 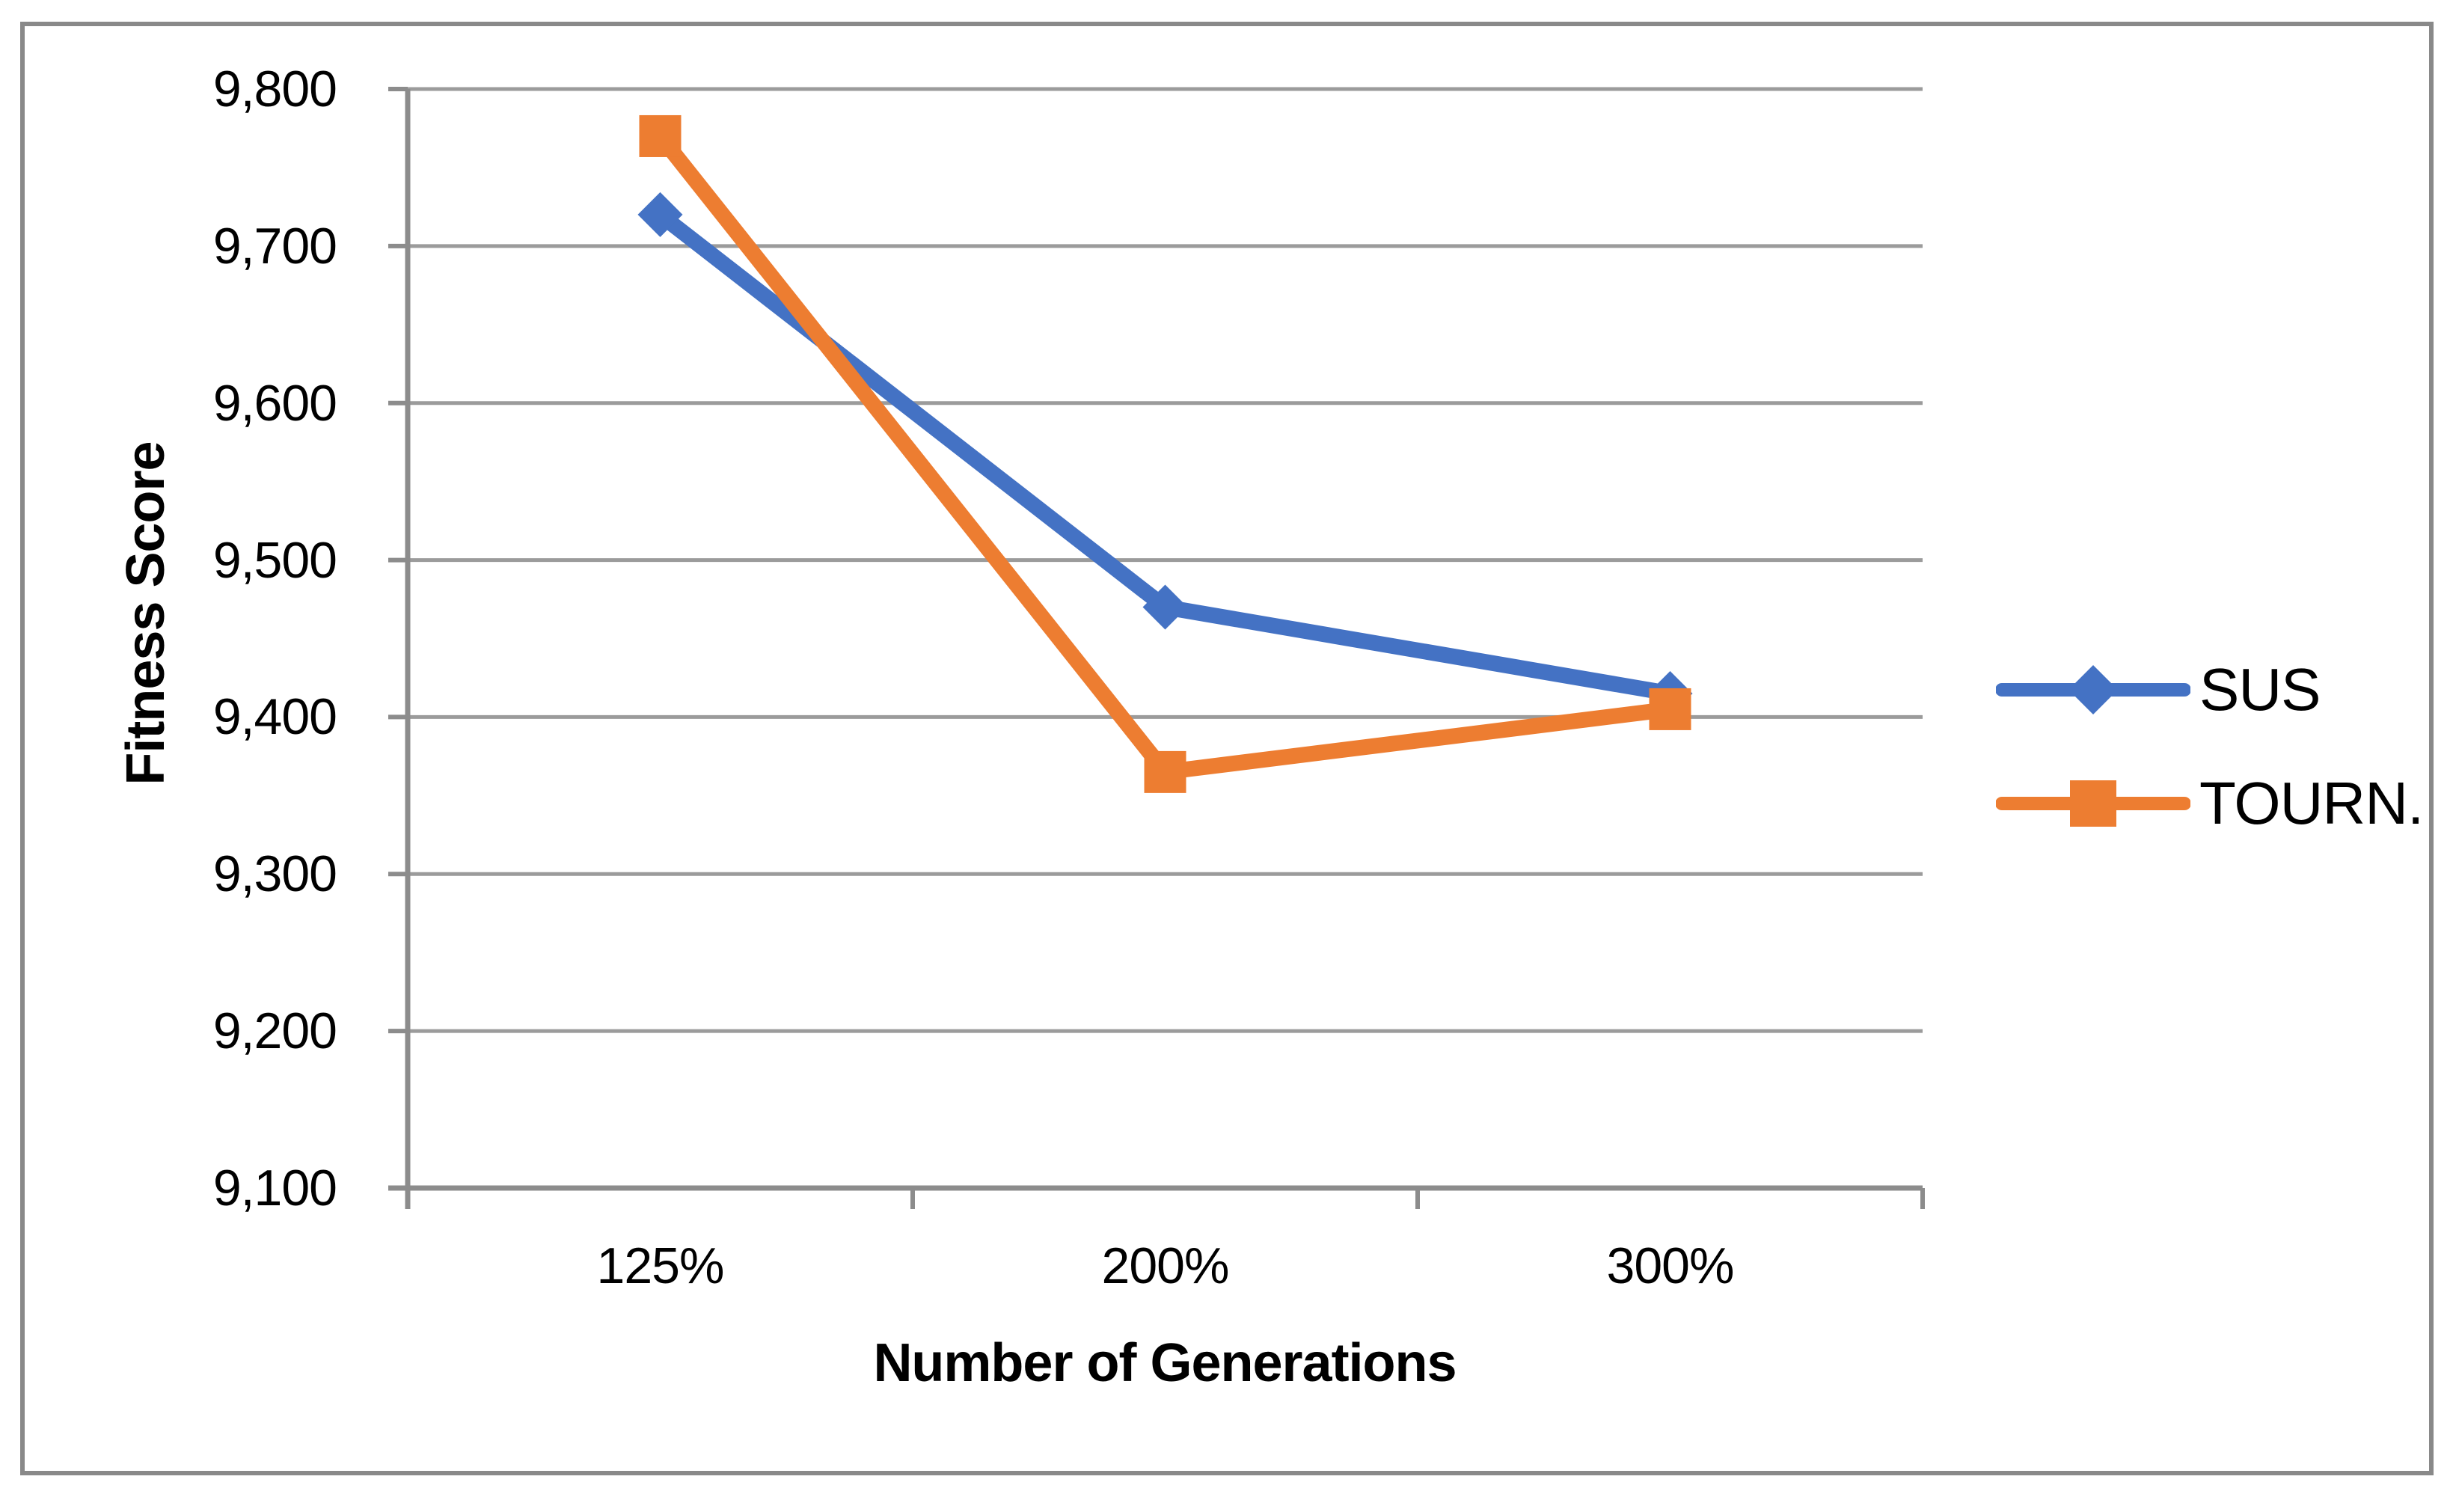 I want to click on x-axis-tick-label: 200%, so click(x=1165, y=1265).